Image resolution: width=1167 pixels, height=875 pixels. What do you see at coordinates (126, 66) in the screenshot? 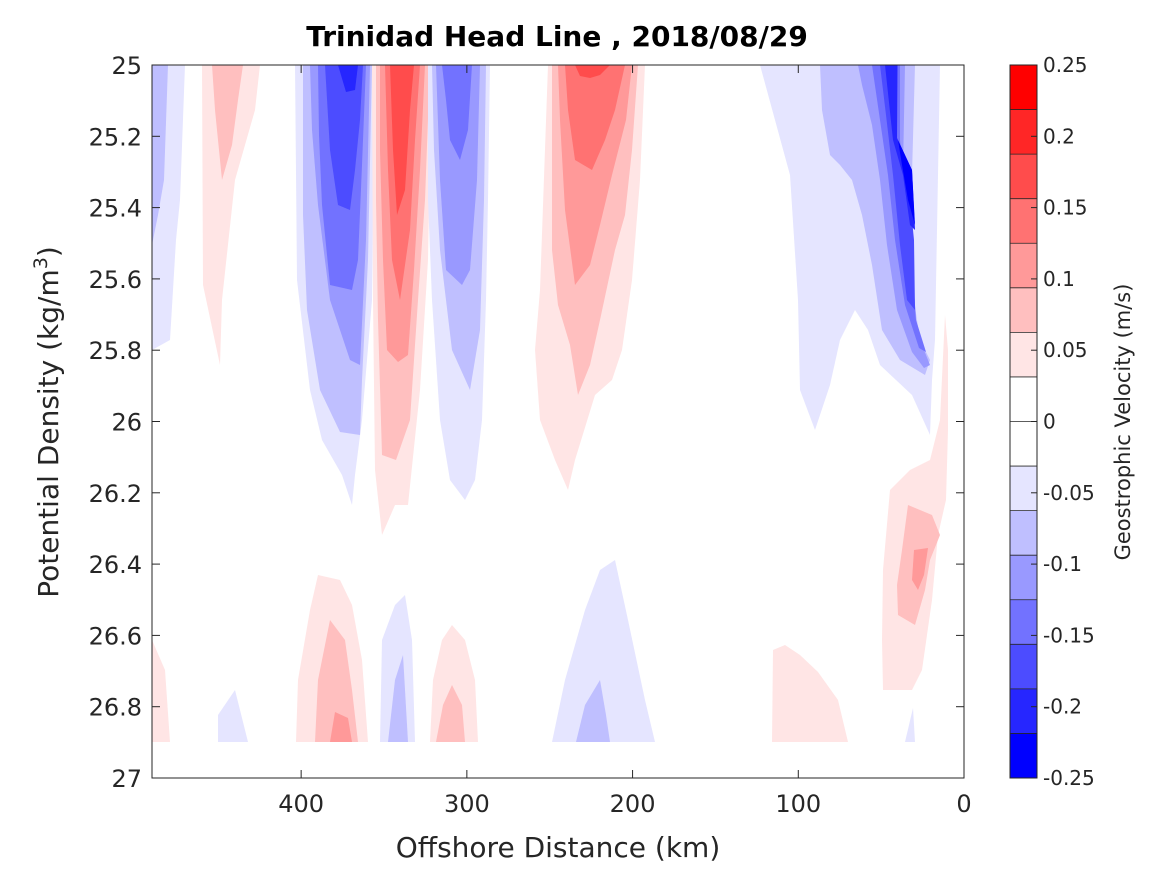
I see `y-tick-label: 25` at bounding box center [126, 66].